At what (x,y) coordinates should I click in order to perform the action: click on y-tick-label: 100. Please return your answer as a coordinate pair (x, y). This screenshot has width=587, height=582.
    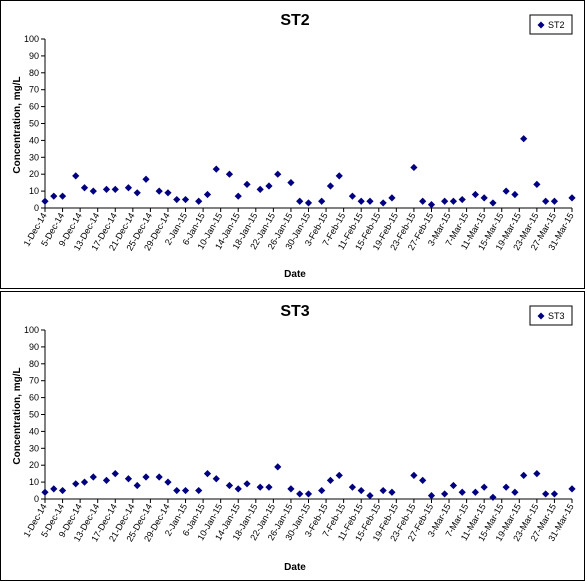
    Looking at the image, I should click on (31, 330).